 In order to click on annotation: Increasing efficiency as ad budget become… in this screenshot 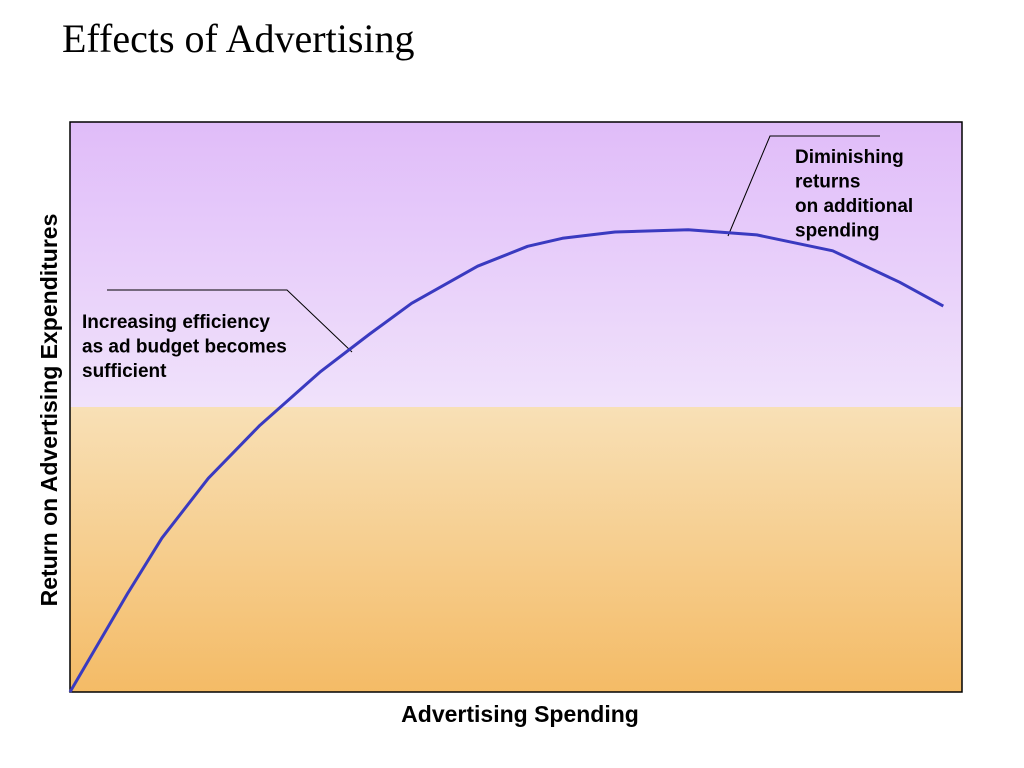, I will do `click(184, 347)`.